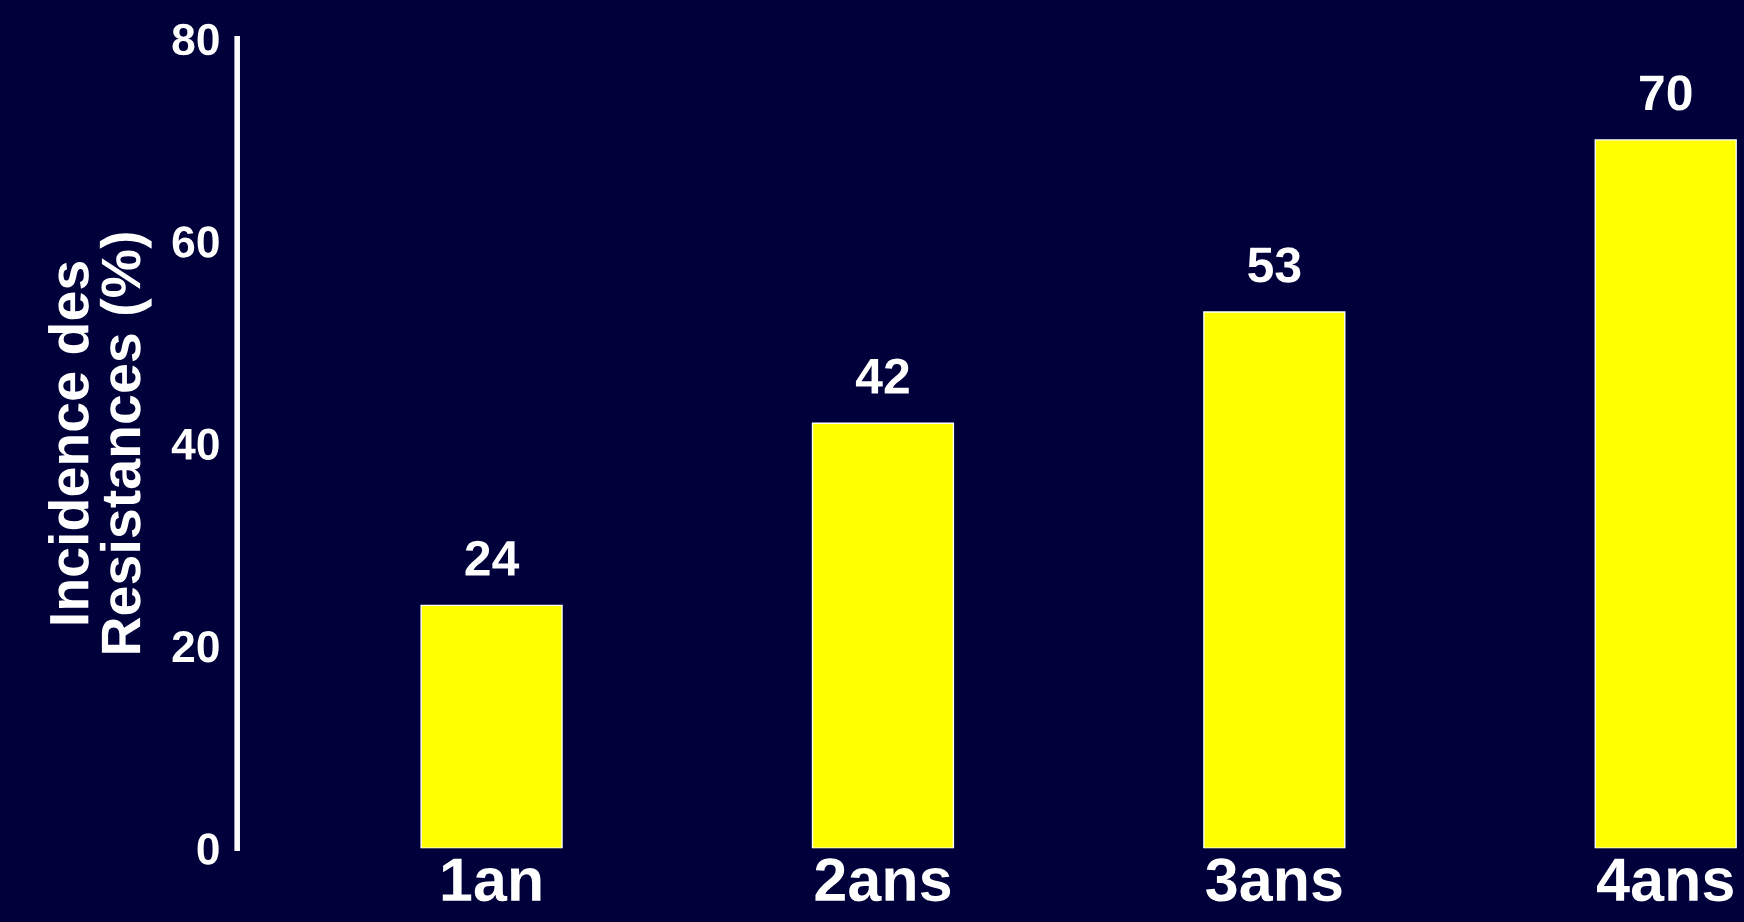 The width and height of the screenshot is (1744, 922). What do you see at coordinates (492, 558) in the screenshot?
I see `data-label: 24` at bounding box center [492, 558].